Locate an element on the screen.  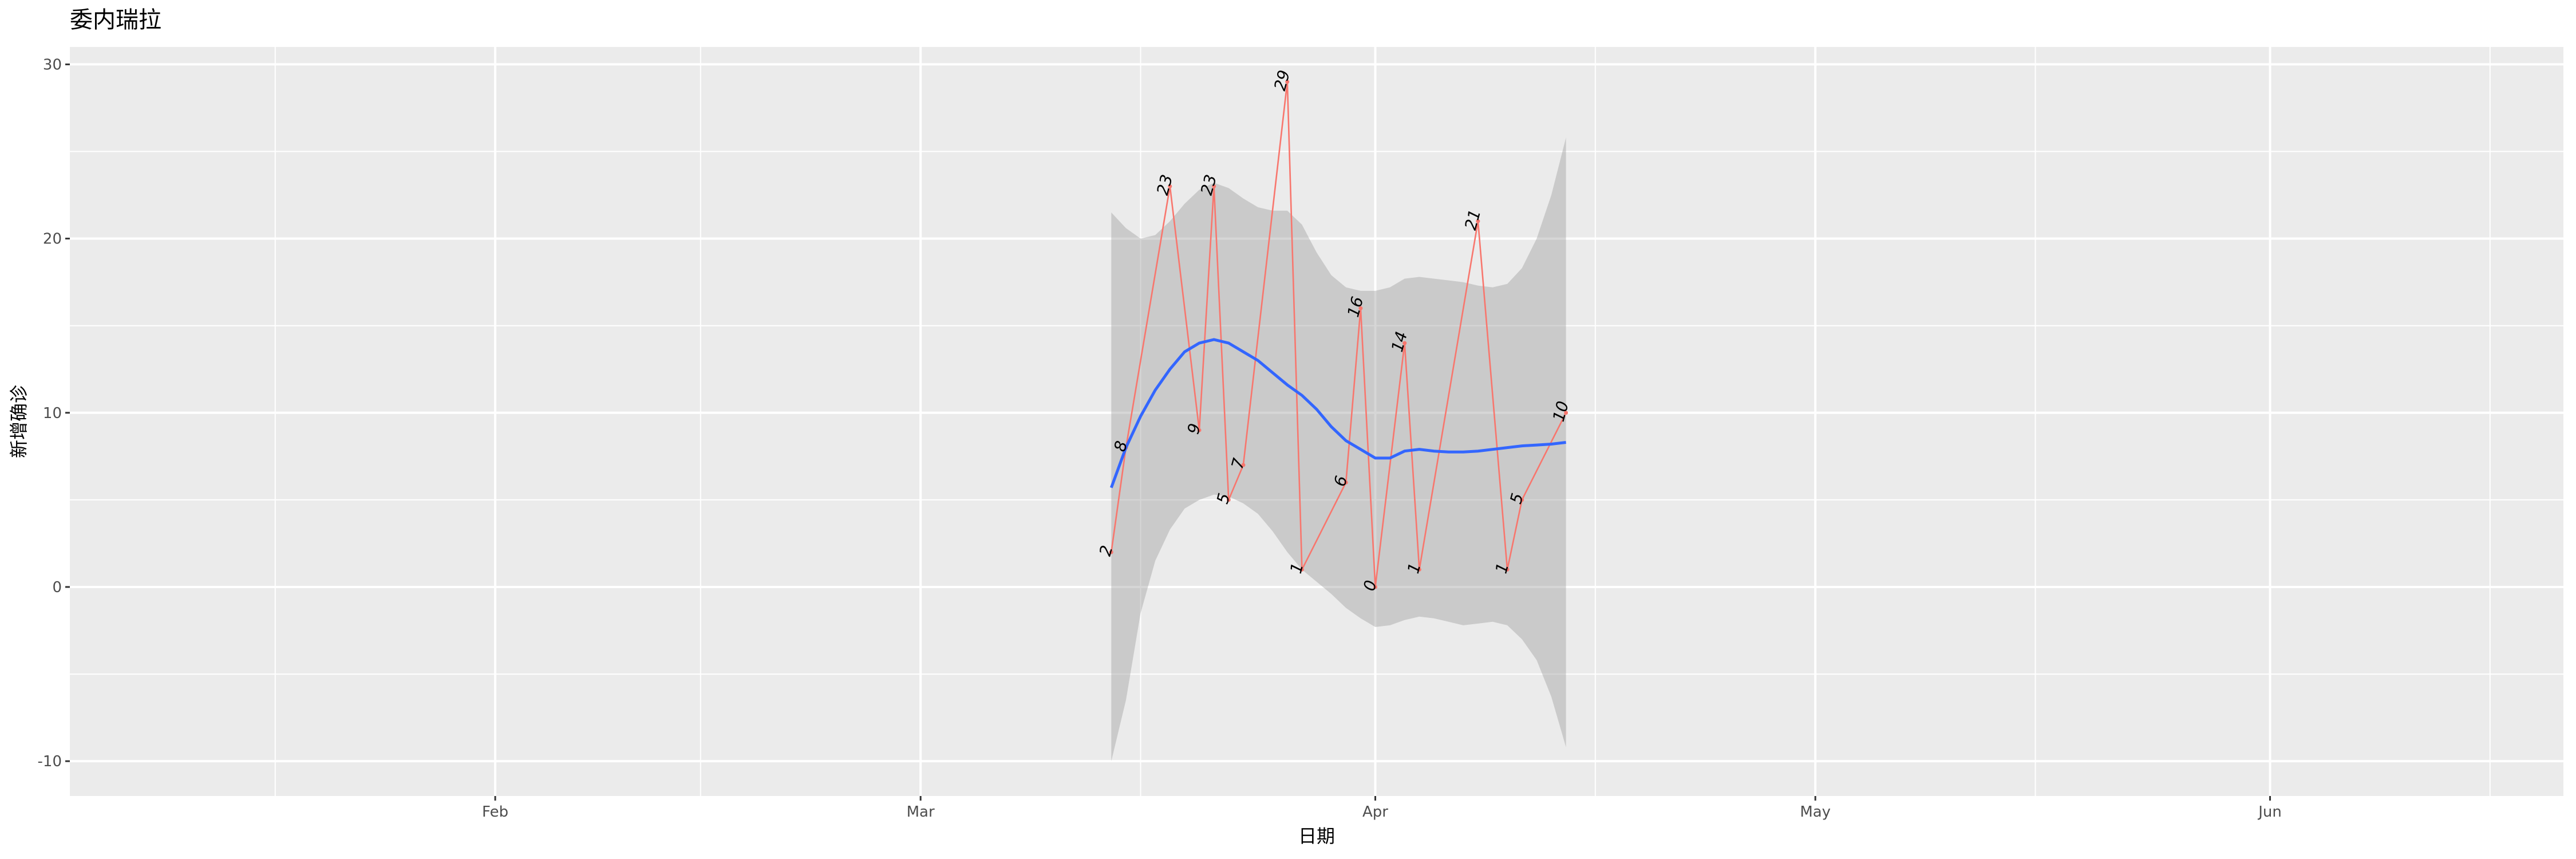
confidence-band is located at coordinates (1338, 449).